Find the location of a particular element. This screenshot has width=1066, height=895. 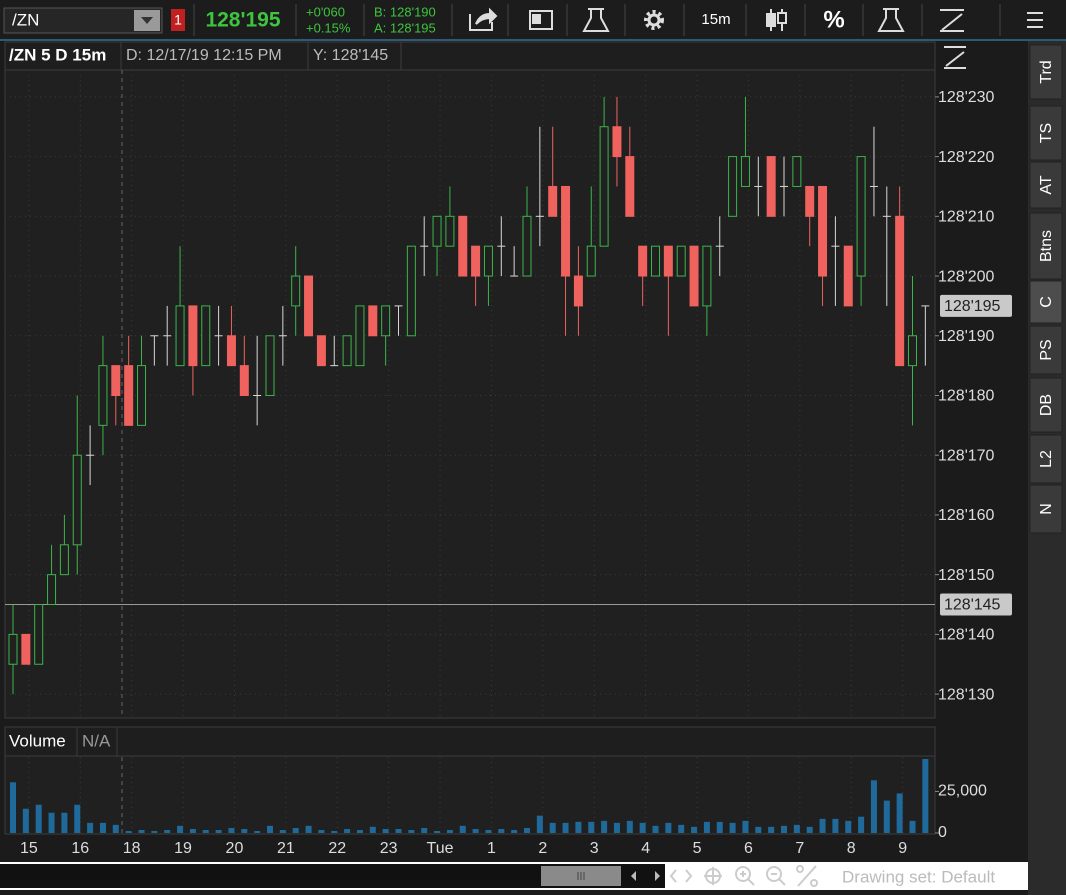

x-tick-label: 19 is located at coordinates (183, 848).